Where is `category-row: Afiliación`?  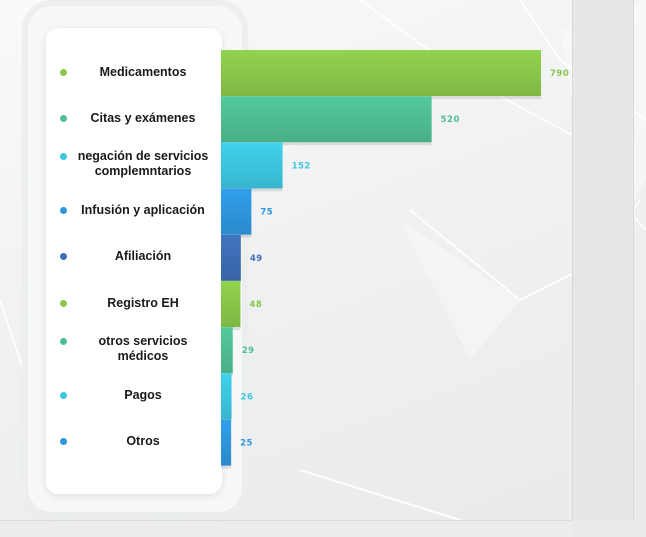
category-row: Afiliación is located at coordinates (134, 257).